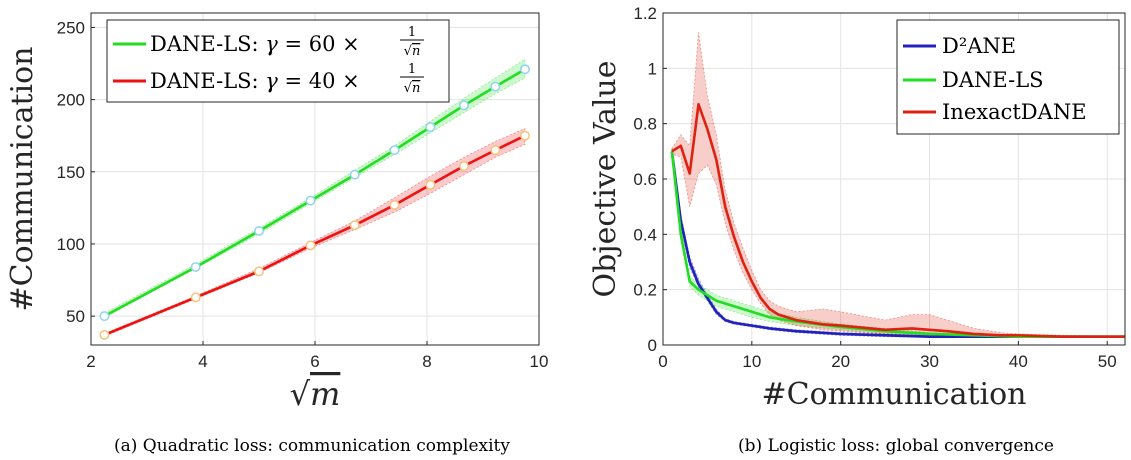 The width and height of the screenshot is (1131, 460). I want to click on tick-label-y-0: 0, so click(652, 345).